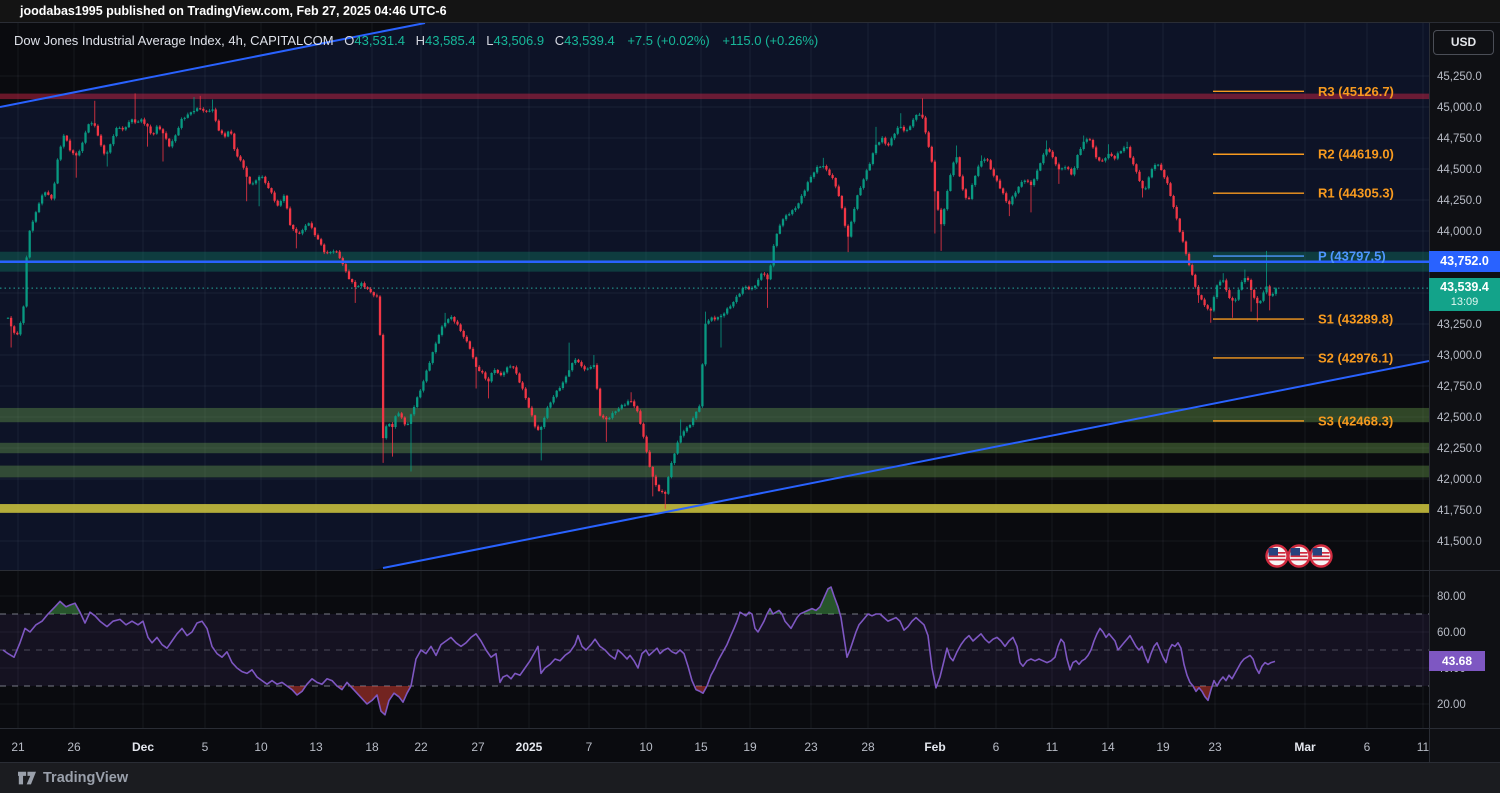  What do you see at coordinates (1108, 747) in the screenshot?
I see `time-tick-label: 14` at bounding box center [1108, 747].